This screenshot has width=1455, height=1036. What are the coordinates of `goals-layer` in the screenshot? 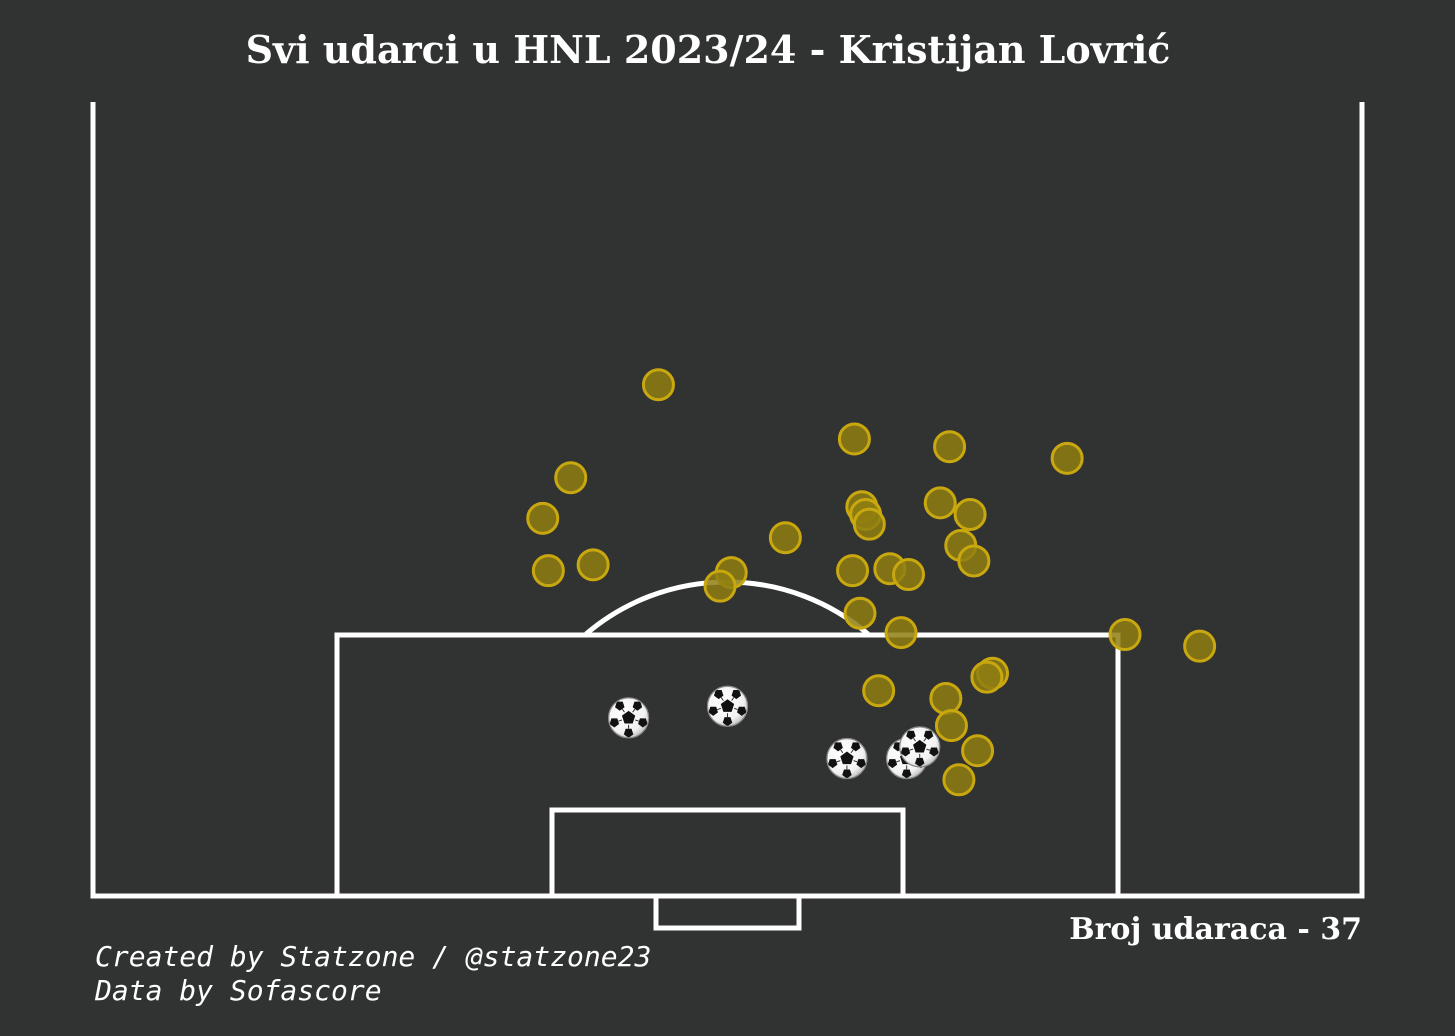 It's located at (774, 732).